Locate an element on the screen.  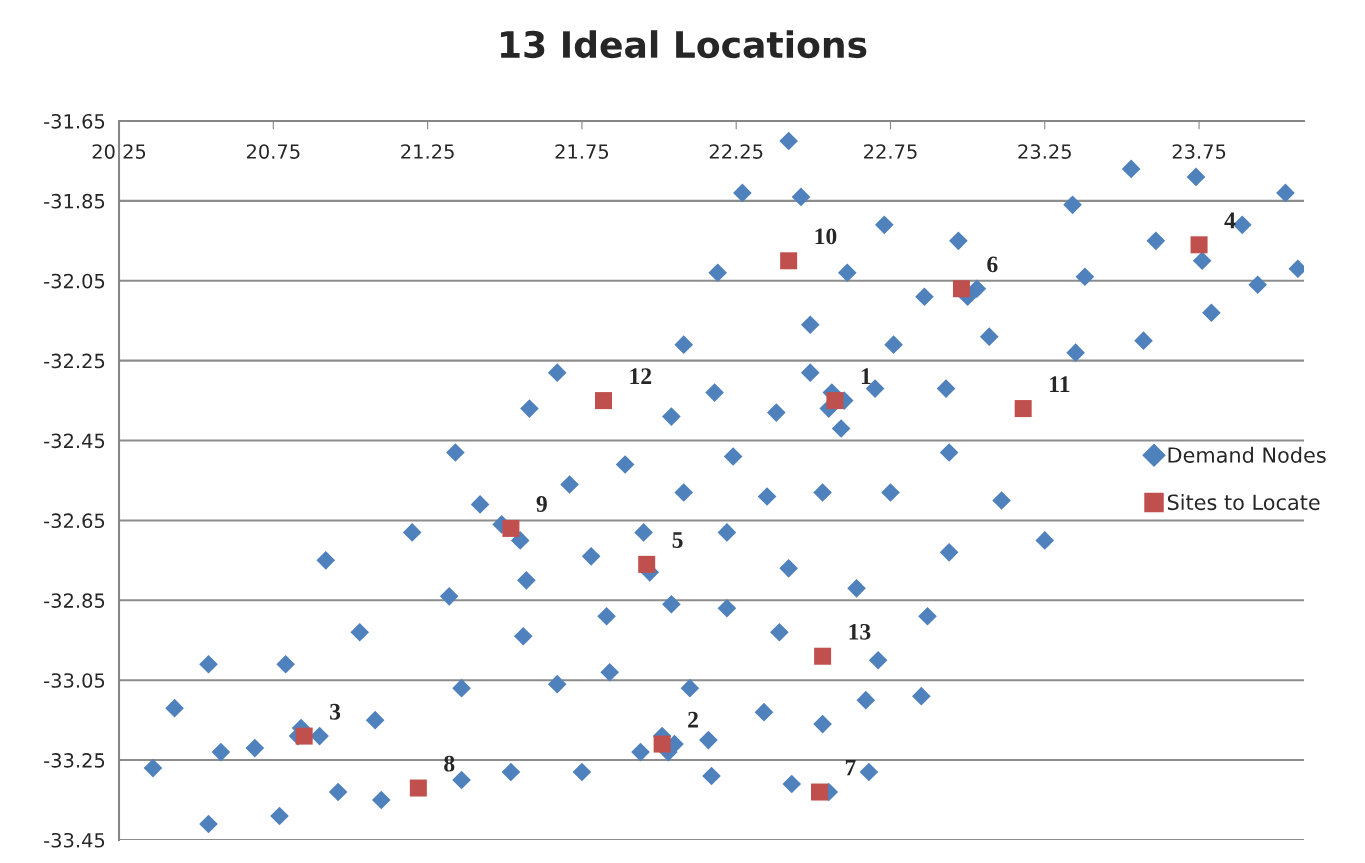
x-tick-label: 20.75 is located at coordinates (273, 151).